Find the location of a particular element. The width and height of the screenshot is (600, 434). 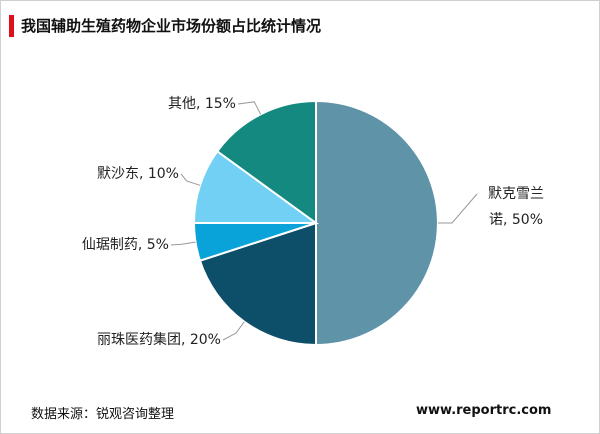

website: www.reportrc.com is located at coordinates (484, 410).